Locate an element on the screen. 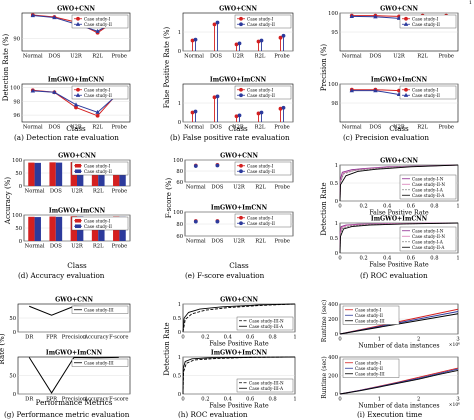 The height and width of the screenshot is (420, 474). legend-label-c1-1: Case study-II is located at coordinates (426, 95).